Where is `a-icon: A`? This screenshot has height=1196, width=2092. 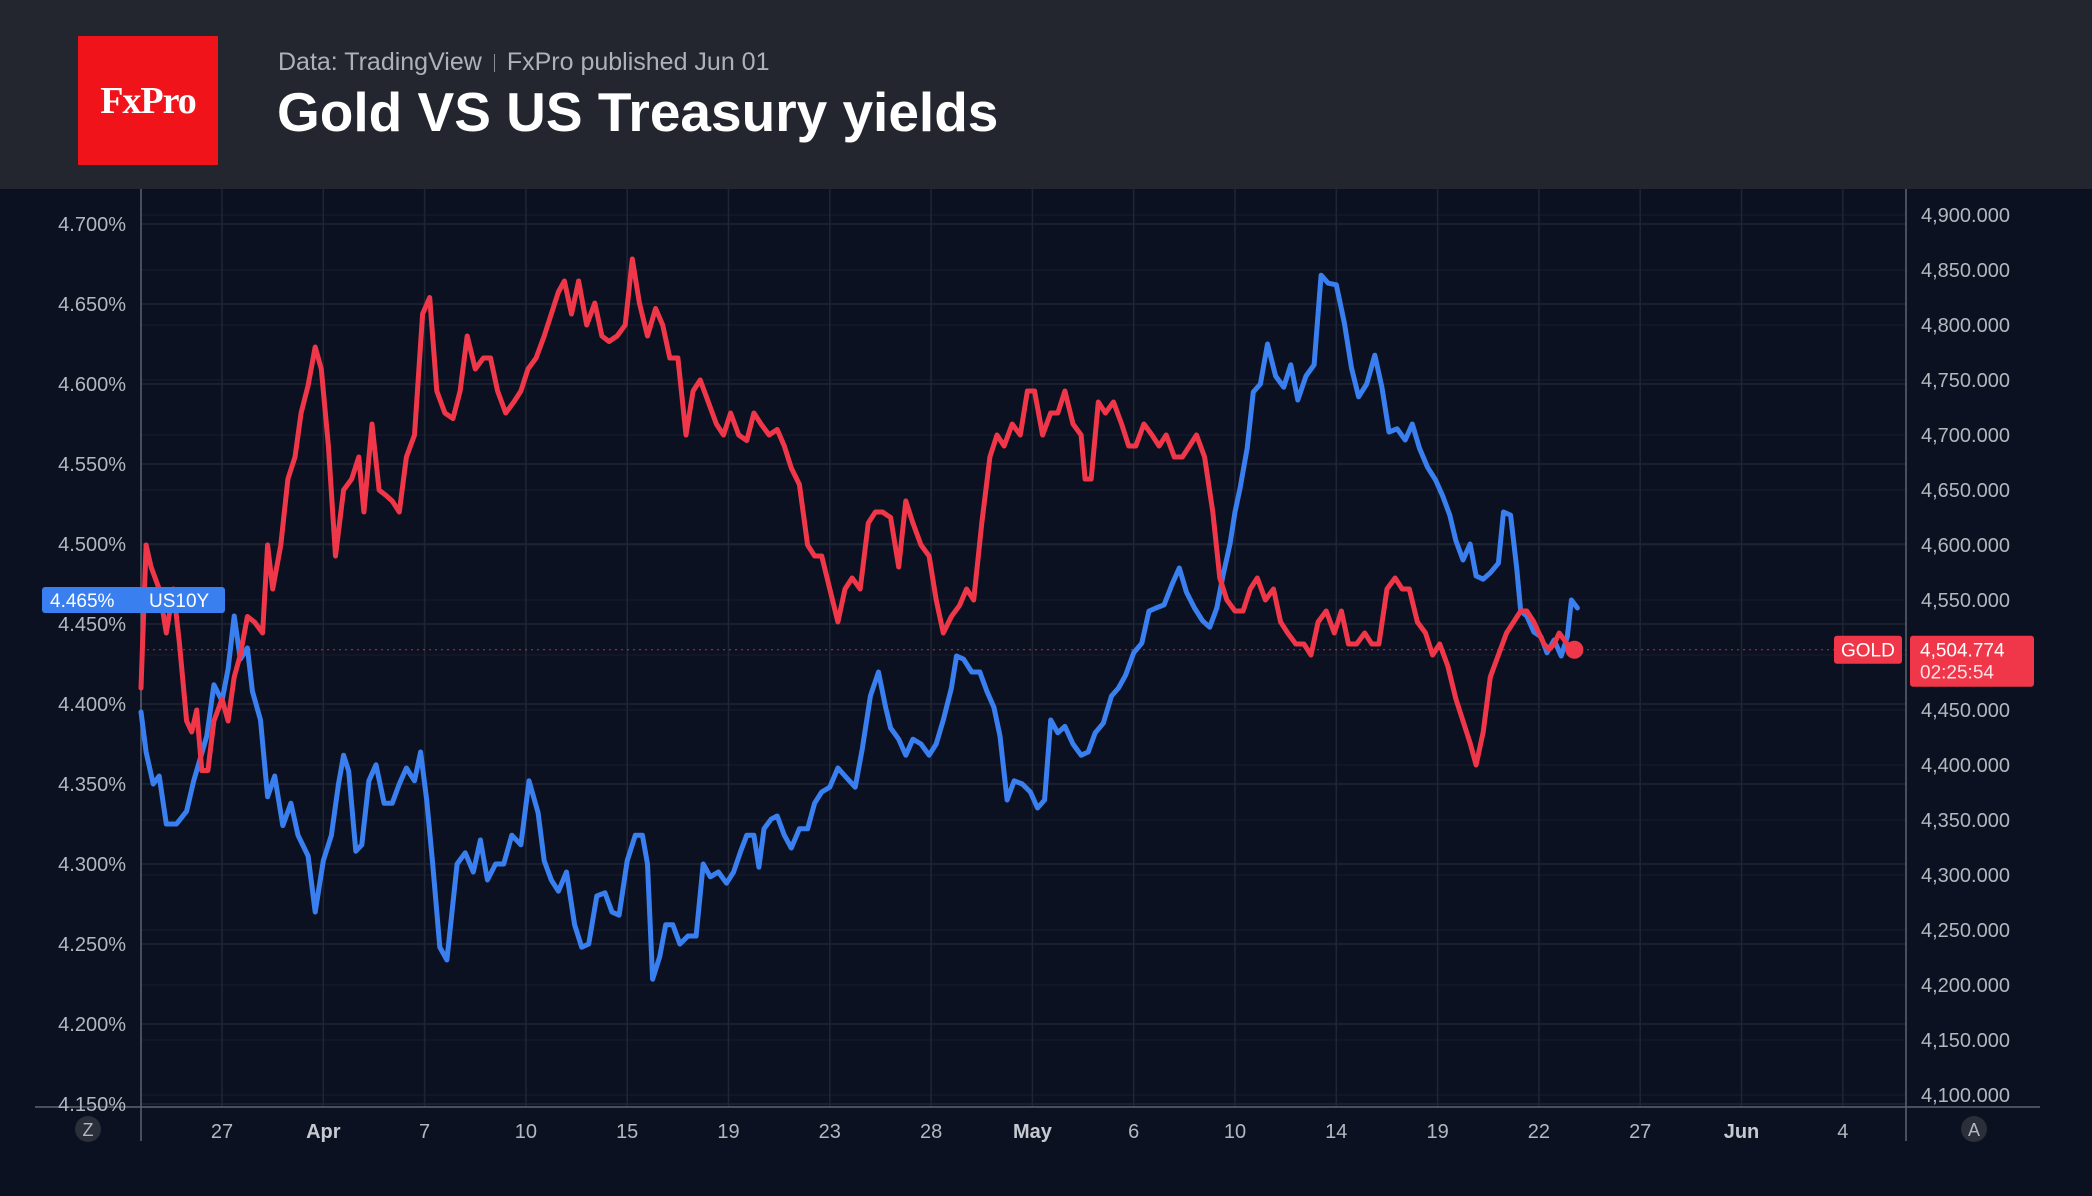 a-icon: A is located at coordinates (1974, 1130).